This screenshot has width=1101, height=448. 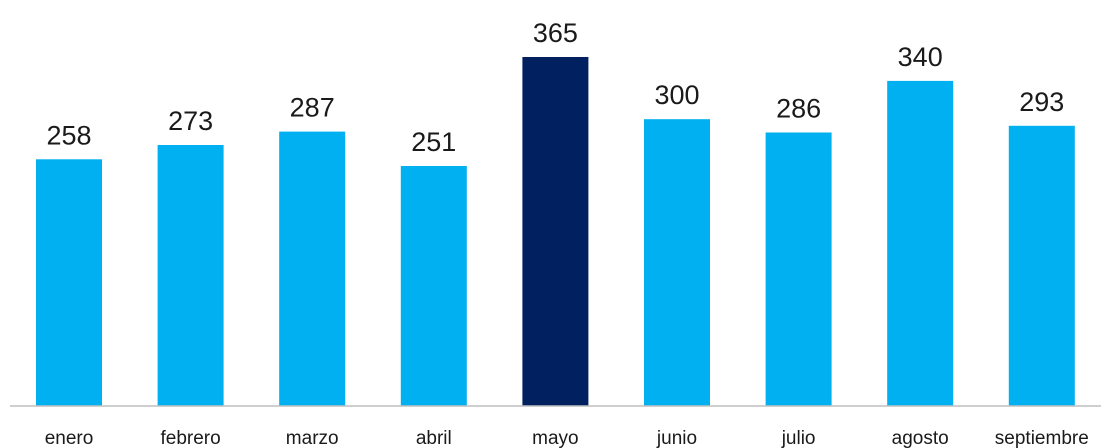 What do you see at coordinates (1041, 266) in the screenshot?
I see `bar-septiembre` at bounding box center [1041, 266].